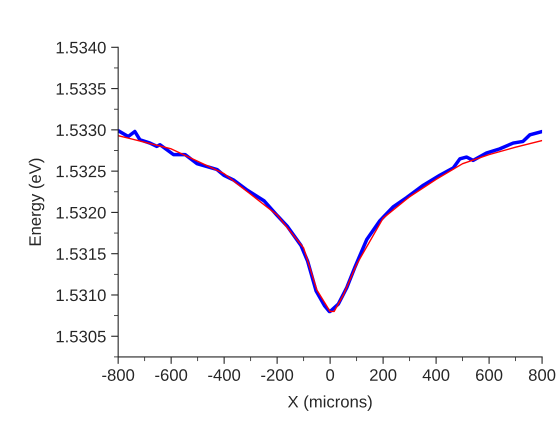 Image resolution: width=560 pixels, height=430 pixels. I want to click on y-tick-label: 1.5310, so click(81, 295).